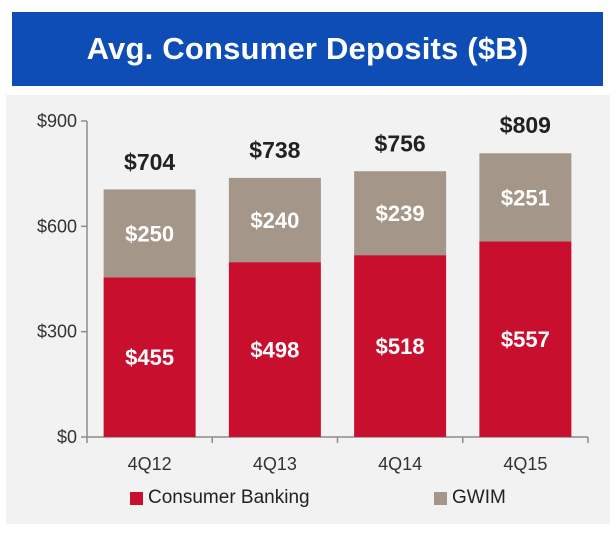 Image resolution: width=616 pixels, height=542 pixels. What do you see at coordinates (57, 332) in the screenshot?
I see `y-tick-label: $300` at bounding box center [57, 332].